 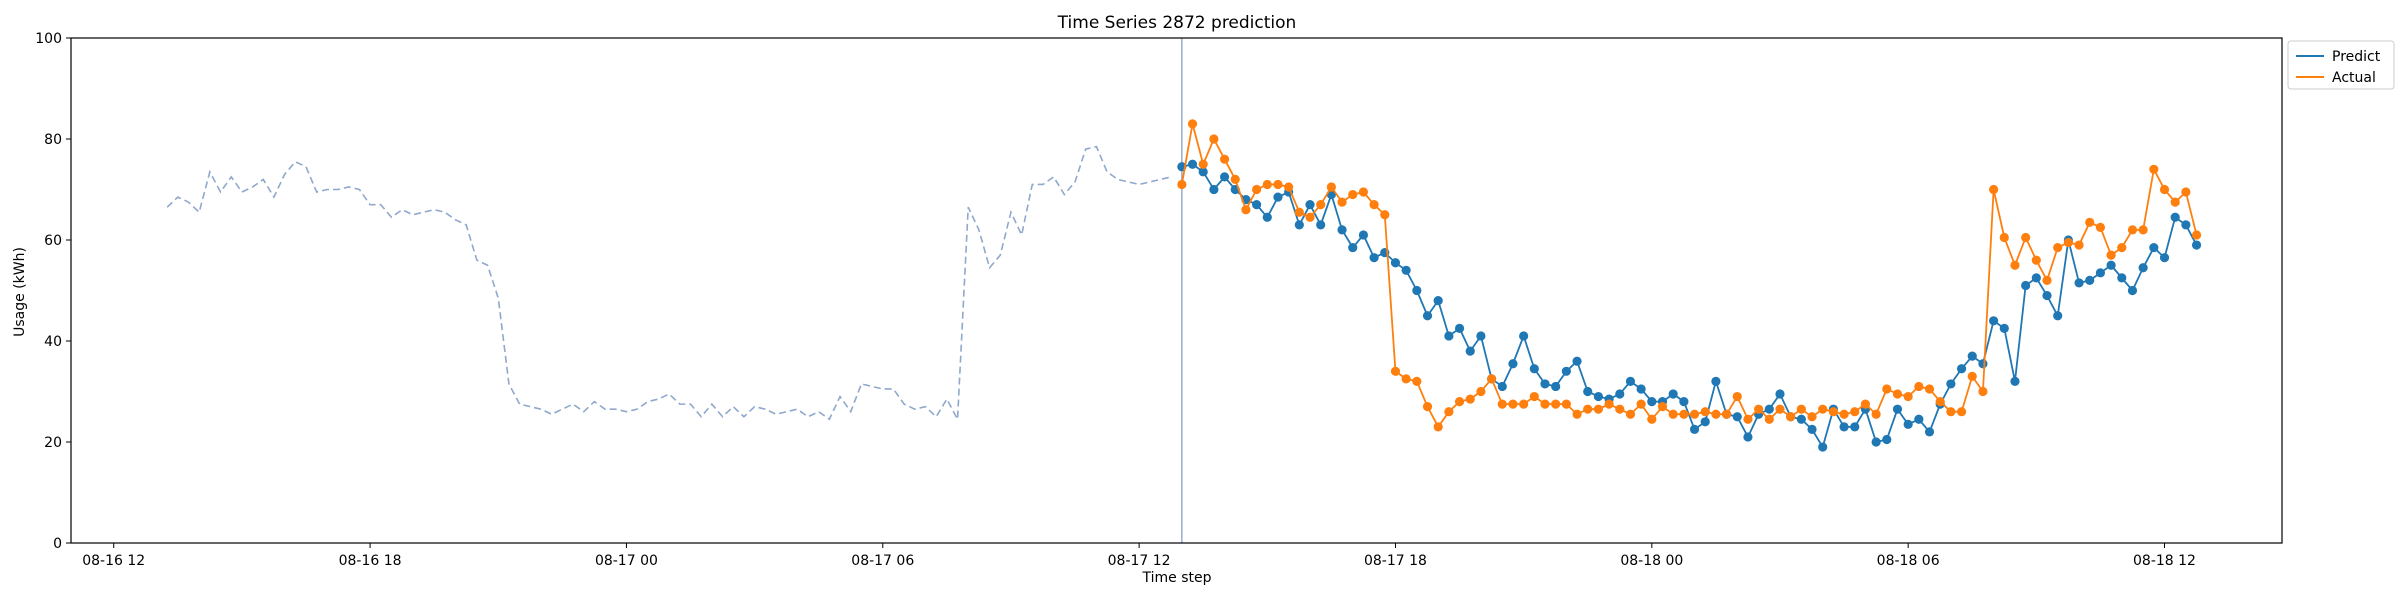 What do you see at coordinates (370, 561) in the screenshot?
I see `x-tick-label: 08-16 18` at bounding box center [370, 561].